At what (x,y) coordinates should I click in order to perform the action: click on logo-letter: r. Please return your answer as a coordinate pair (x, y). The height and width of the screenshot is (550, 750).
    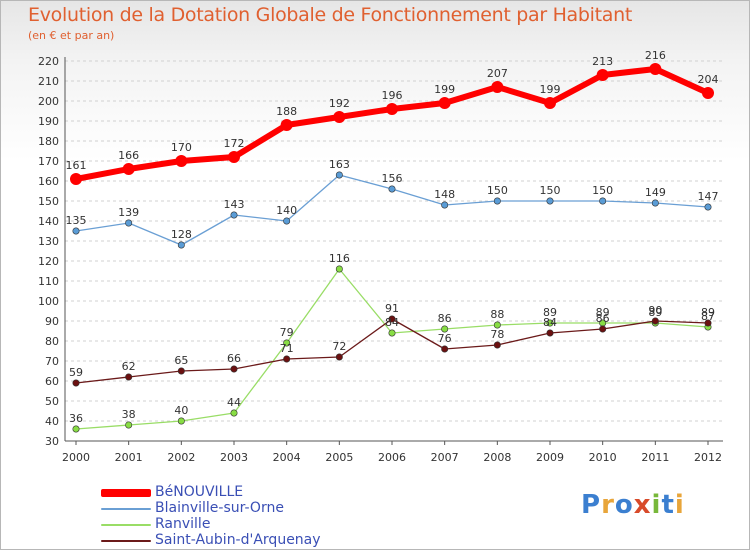
    Looking at the image, I should click on (608, 505).